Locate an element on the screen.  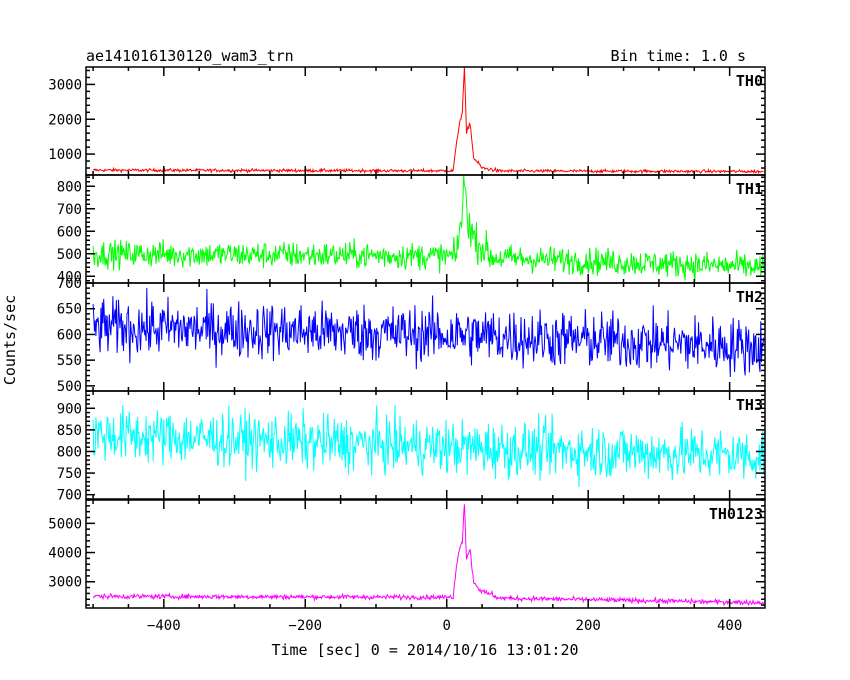
panel-label: TH0 is located at coordinates (749, 81).